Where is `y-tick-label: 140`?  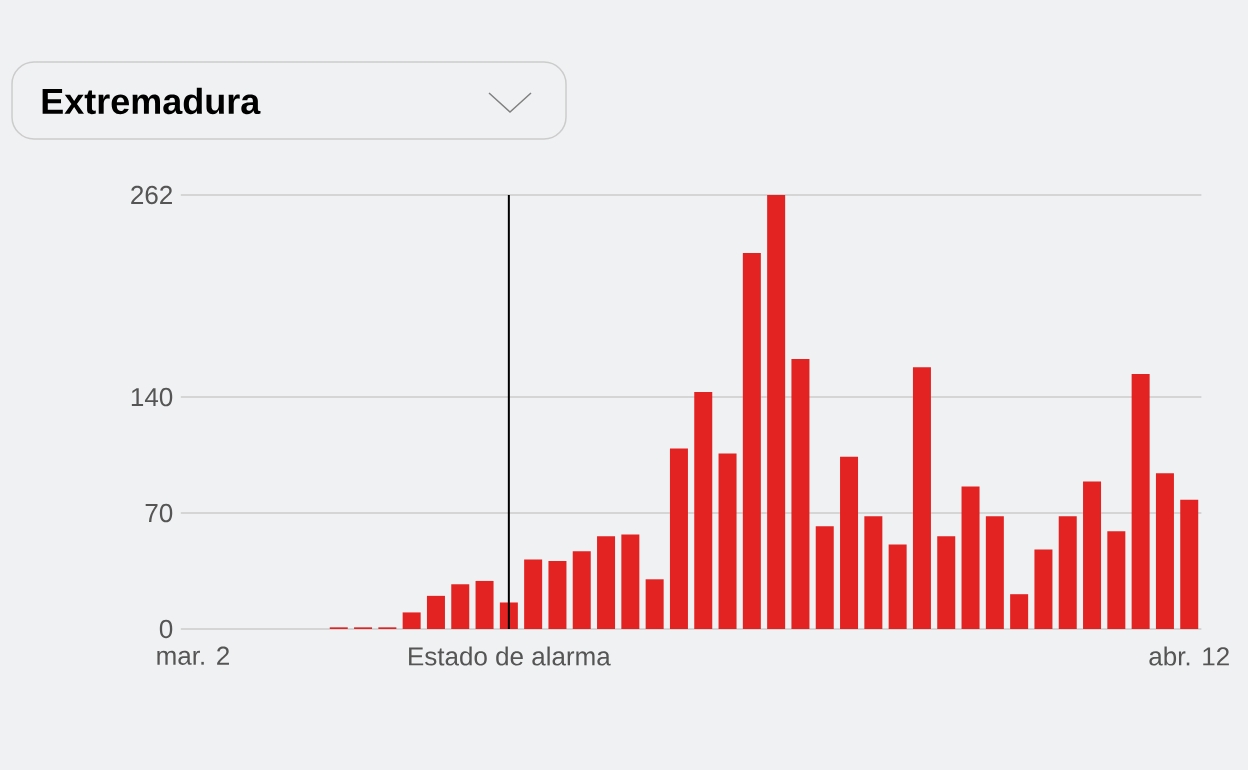
y-tick-label: 140 is located at coordinates (152, 397).